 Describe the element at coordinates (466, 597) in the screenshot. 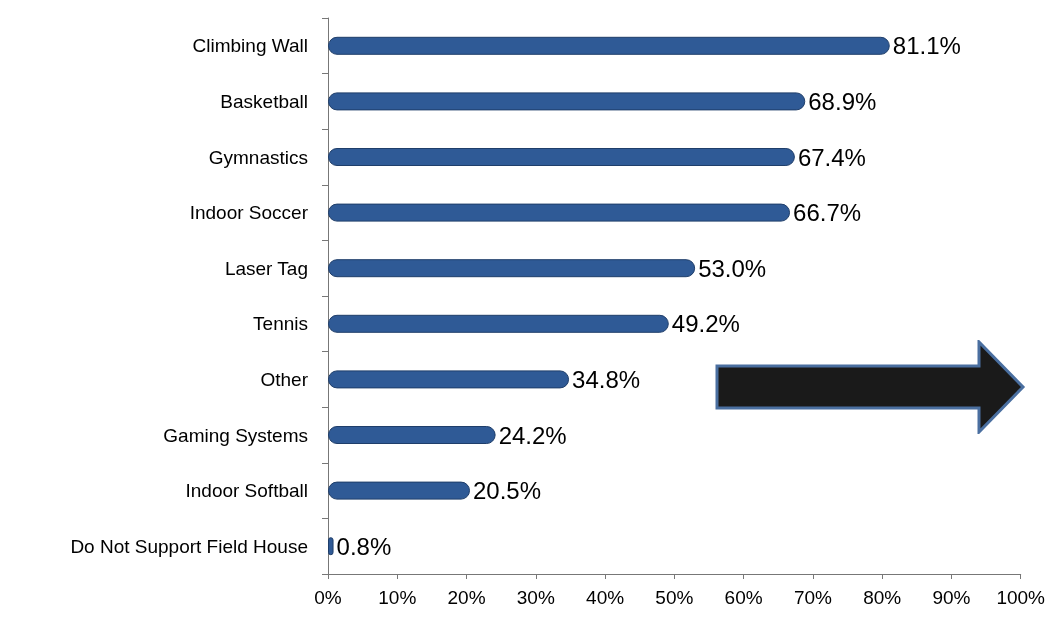

I see `x-tick-label: 20%` at that location.